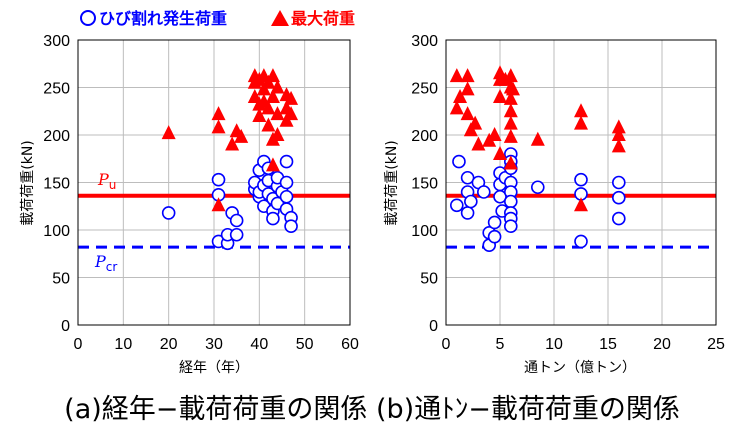 The height and width of the screenshot is (442, 744). I want to click on y-tick-label: 200, so click(56, 136).